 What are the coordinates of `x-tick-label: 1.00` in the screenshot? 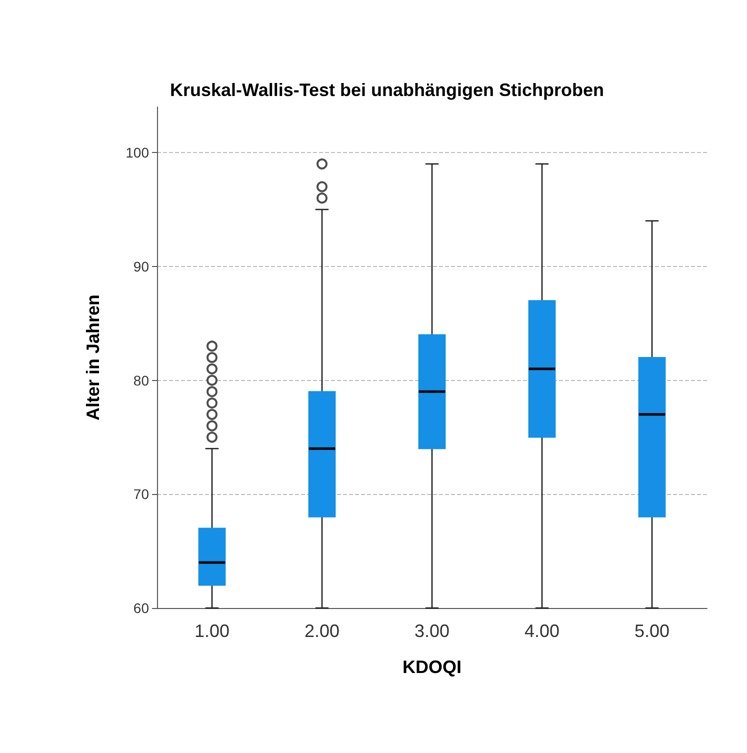 It's located at (212, 631).